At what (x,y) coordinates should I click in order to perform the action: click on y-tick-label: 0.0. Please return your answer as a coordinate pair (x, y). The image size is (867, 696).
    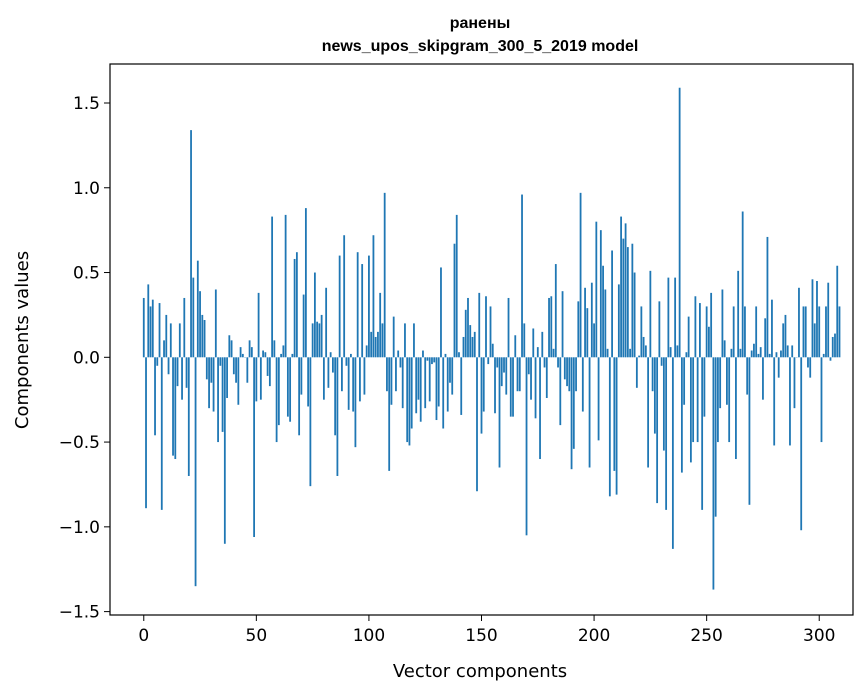
    Looking at the image, I should click on (86, 358).